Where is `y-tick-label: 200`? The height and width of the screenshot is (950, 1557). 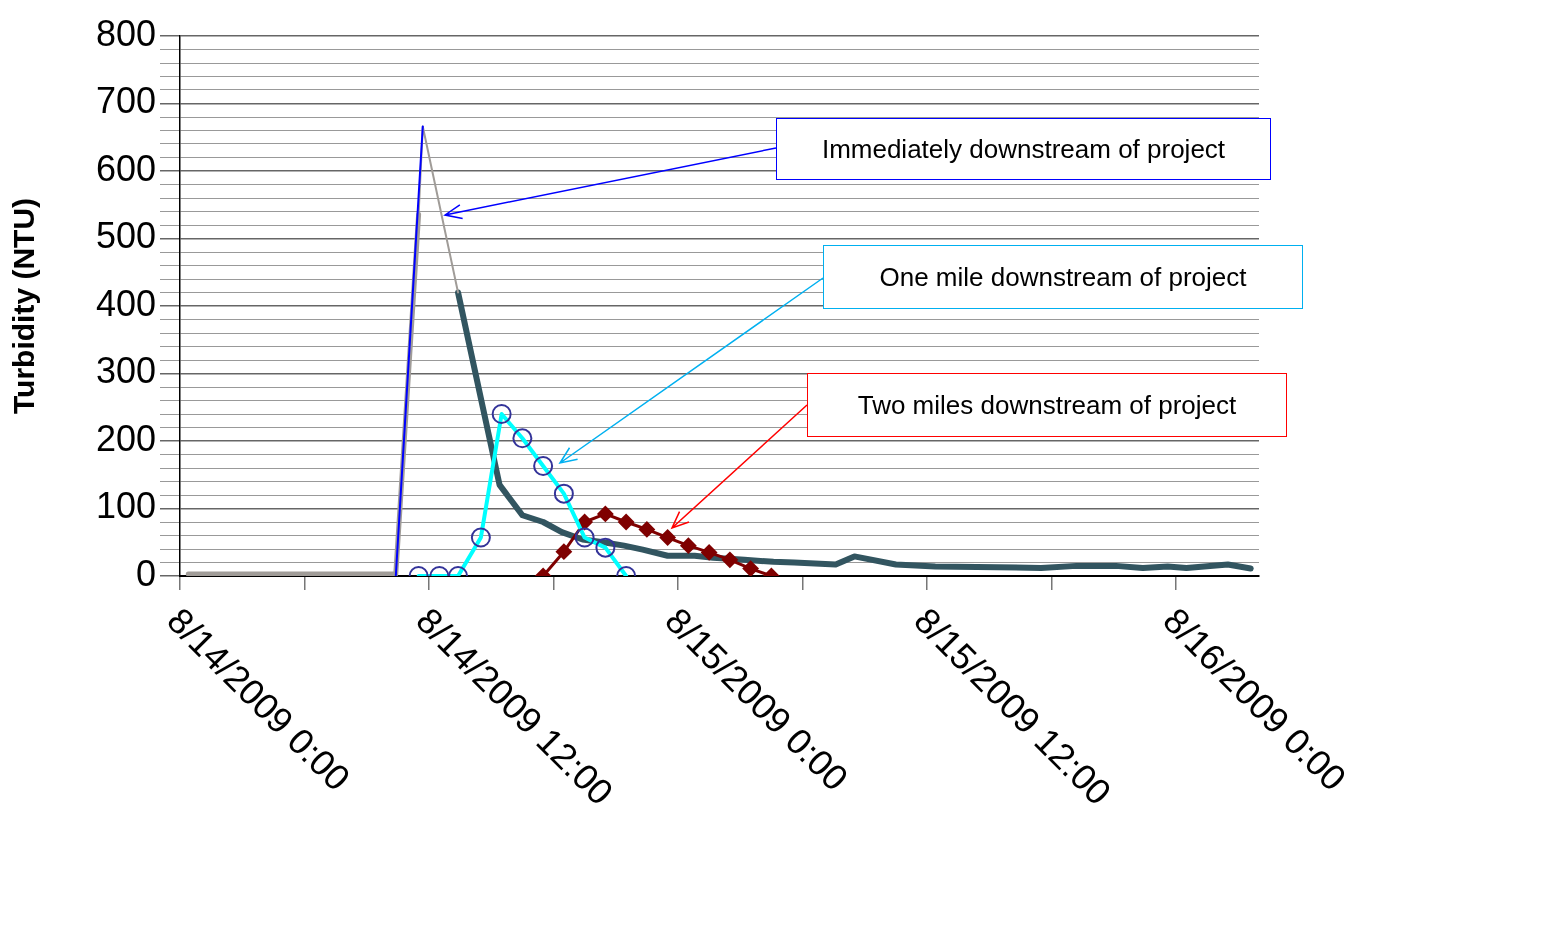
y-tick-label: 200 is located at coordinates (125, 438).